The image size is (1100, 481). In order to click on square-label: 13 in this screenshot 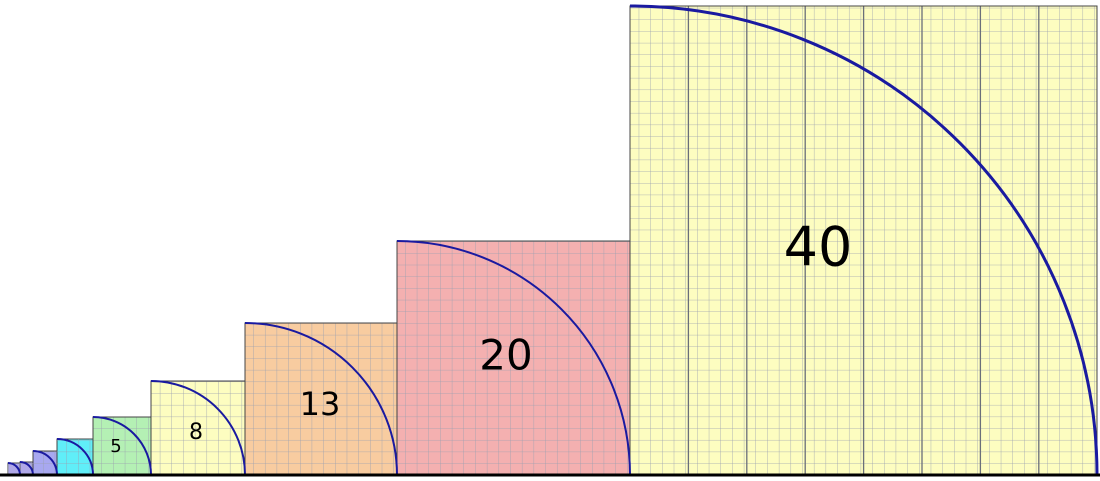, I will do `click(320, 404)`.